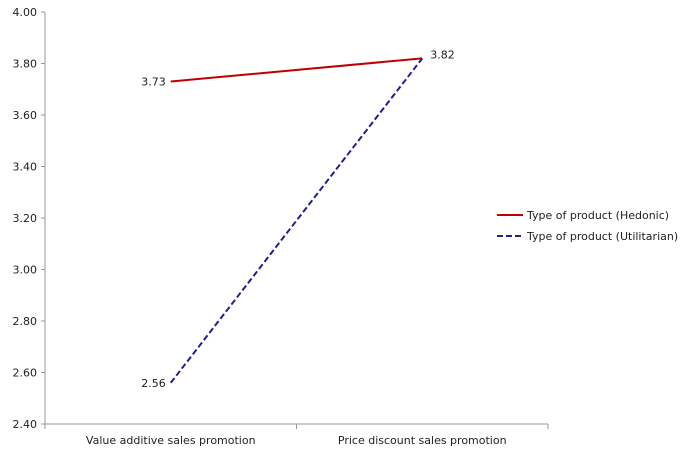  What do you see at coordinates (422, 440) in the screenshot?
I see `x-tick-label: Price discount sales promotion` at bounding box center [422, 440].